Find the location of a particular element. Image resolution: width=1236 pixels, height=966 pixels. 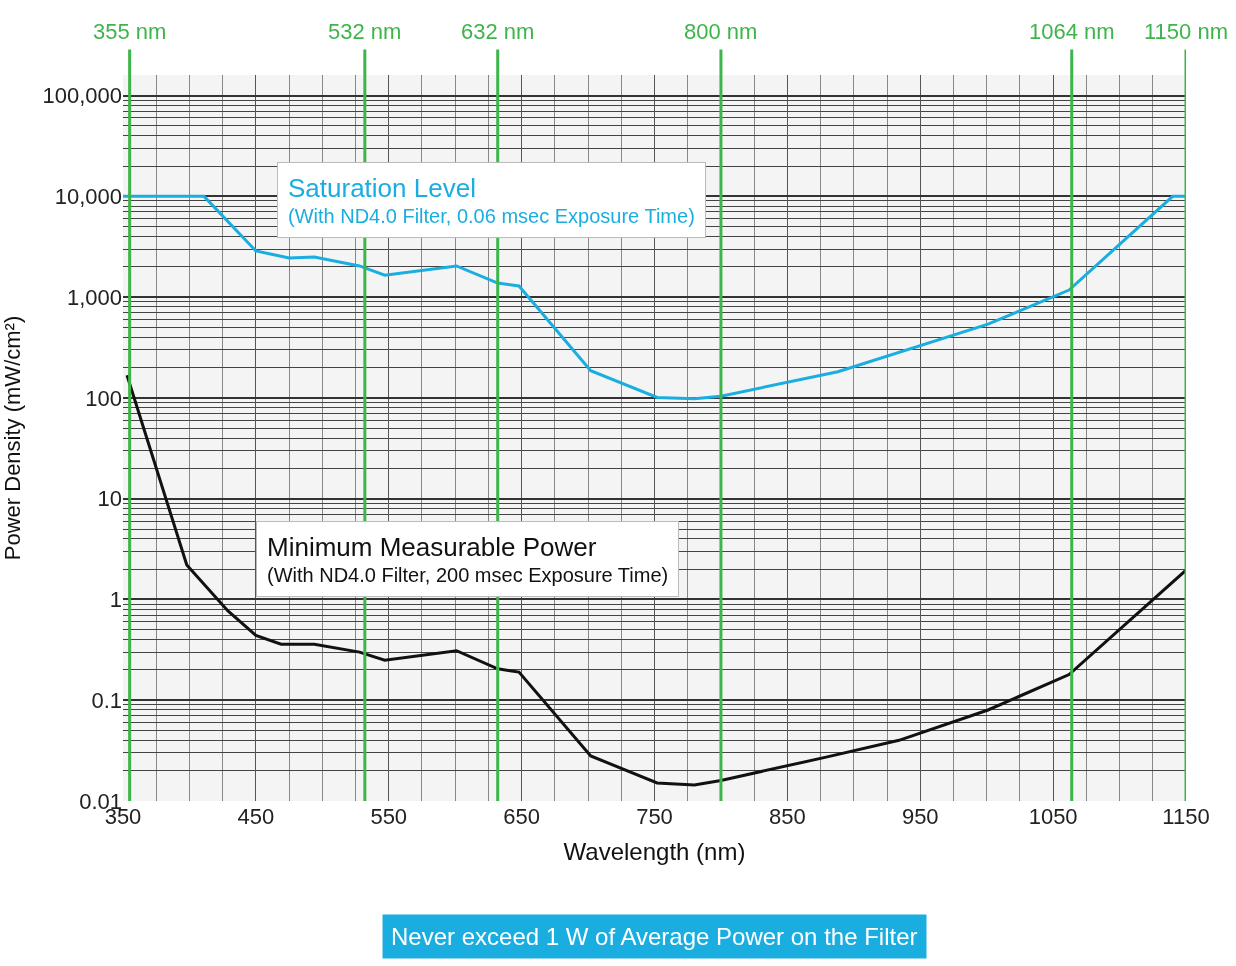

y-tick-label: 100 is located at coordinates (103, 398).